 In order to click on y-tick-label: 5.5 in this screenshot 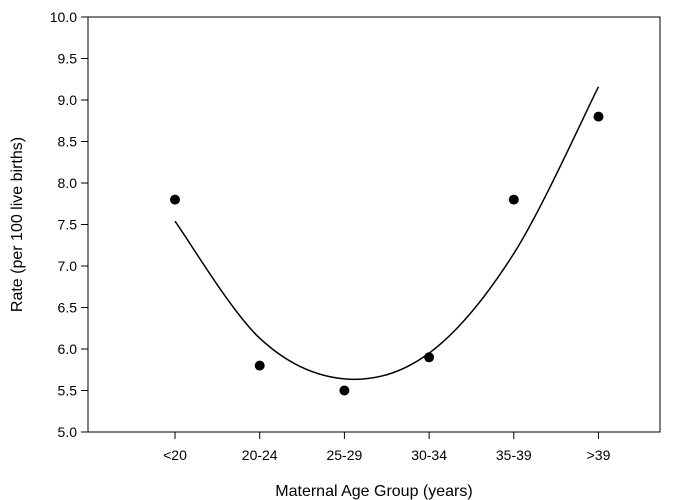, I will do `click(68, 391)`.